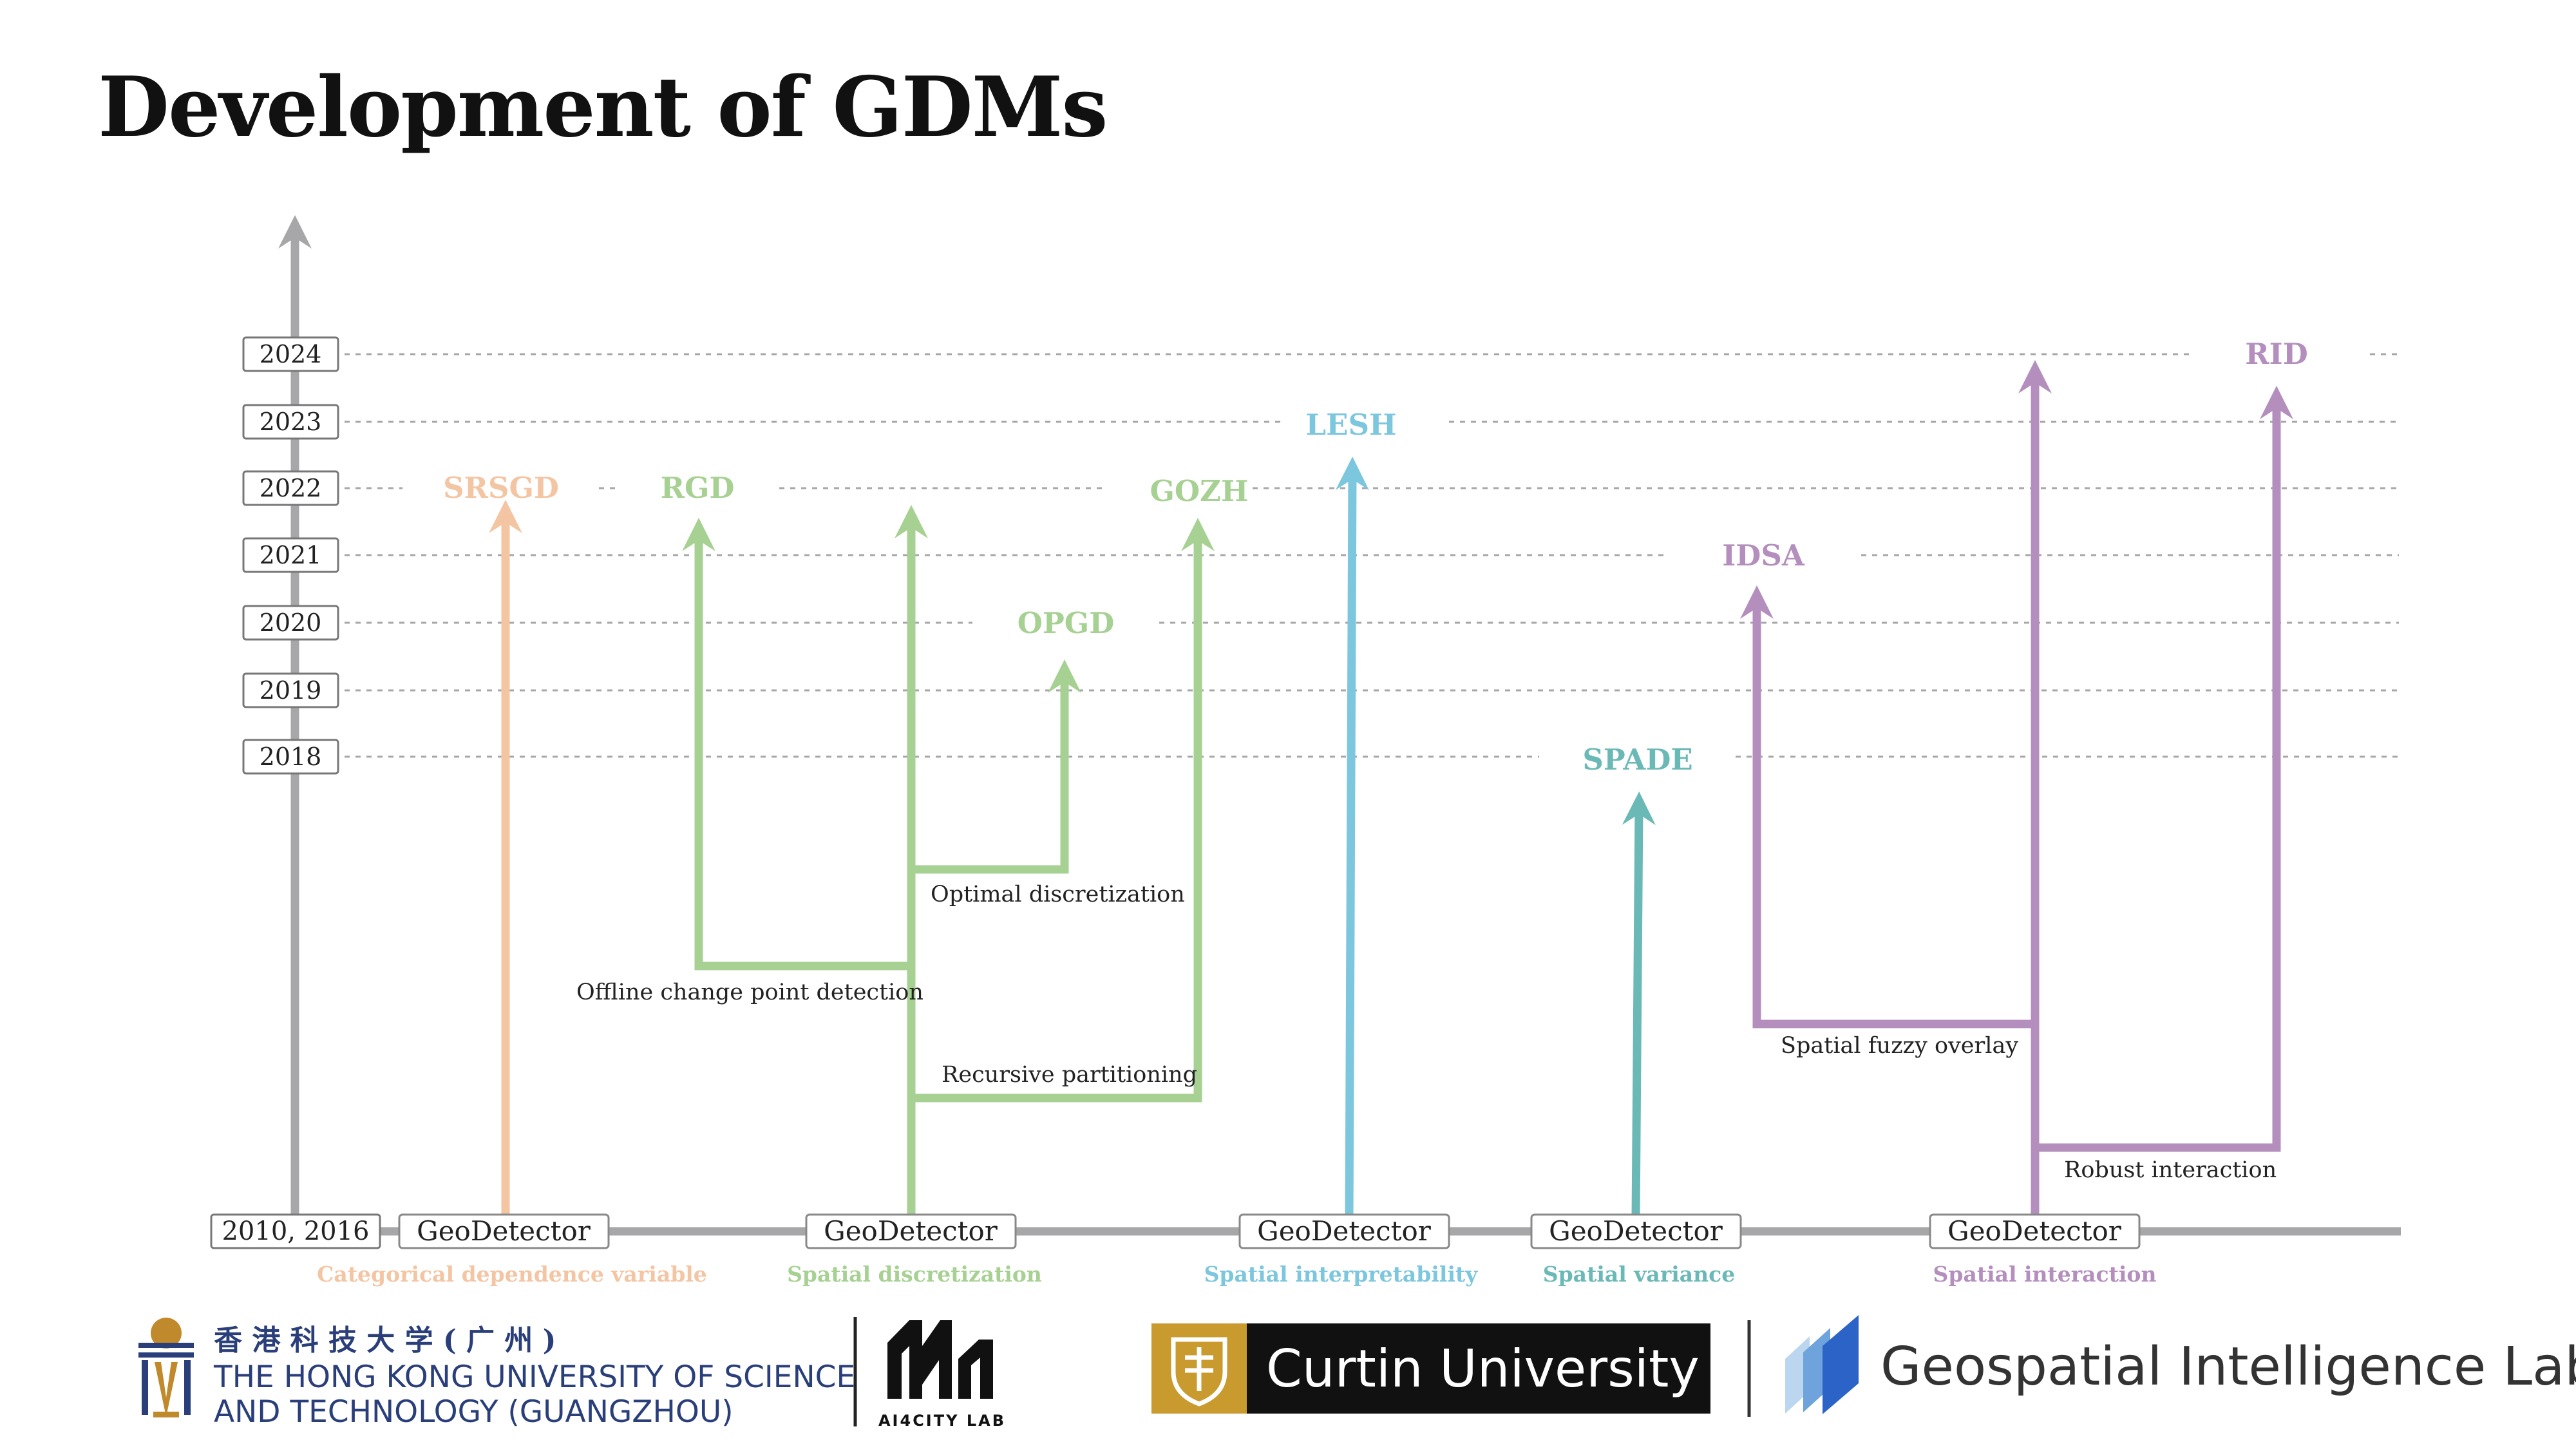  What do you see at coordinates (2164, 769) in the screenshot?
I see `rid-arrow` at bounding box center [2164, 769].